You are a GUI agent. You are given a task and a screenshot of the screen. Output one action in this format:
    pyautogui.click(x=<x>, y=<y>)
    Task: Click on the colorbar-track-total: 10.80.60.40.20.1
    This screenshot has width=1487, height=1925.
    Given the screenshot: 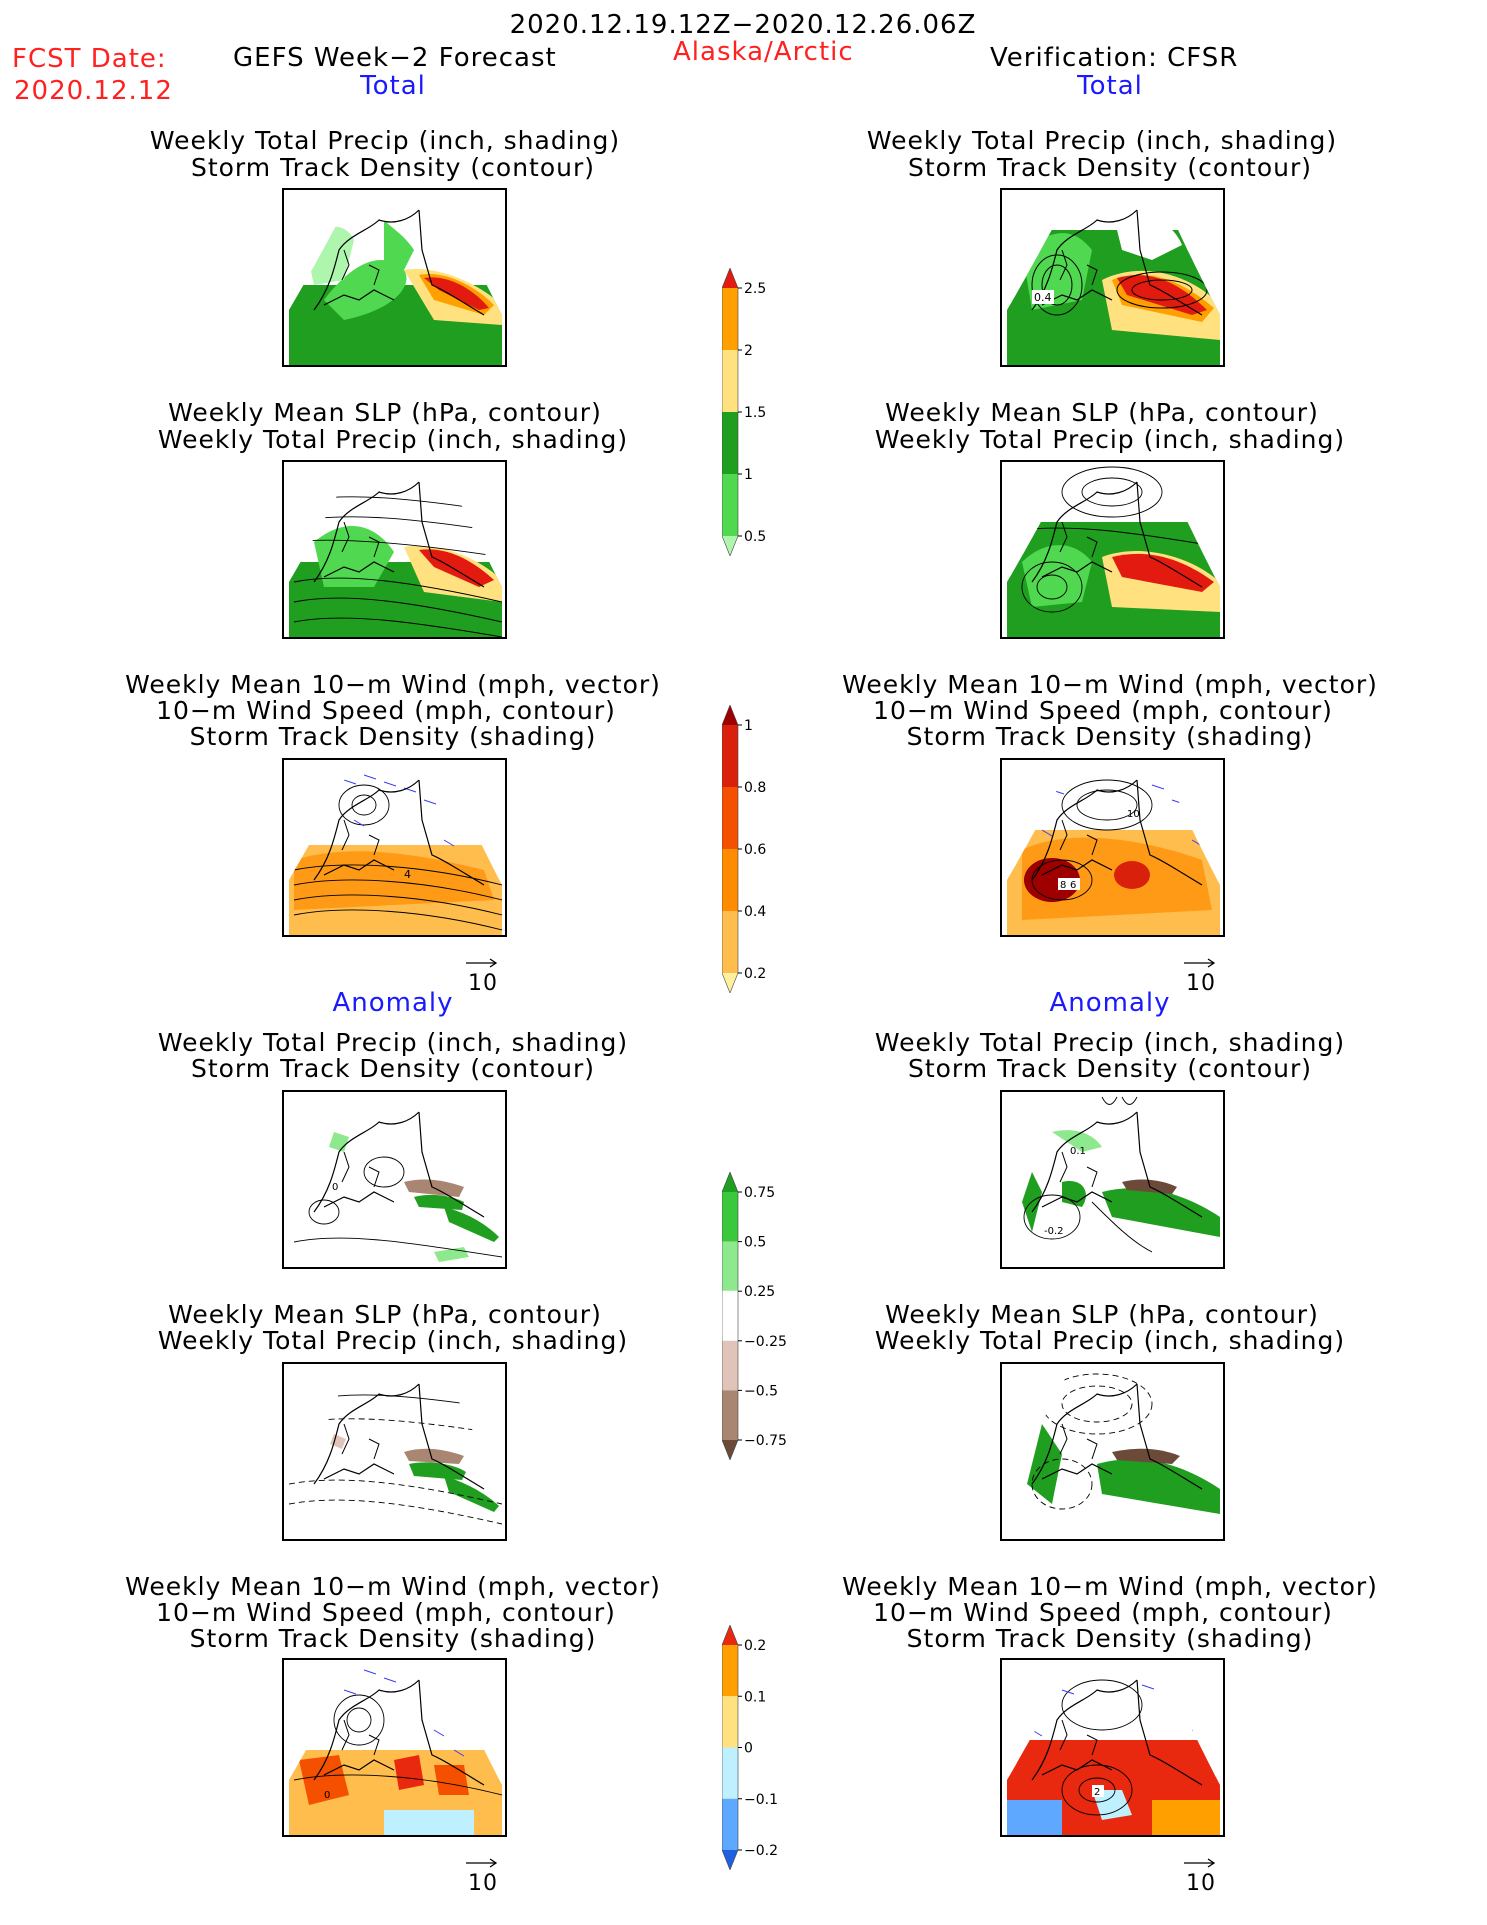 What is the action you would take?
    pyautogui.click(x=759, y=874)
    